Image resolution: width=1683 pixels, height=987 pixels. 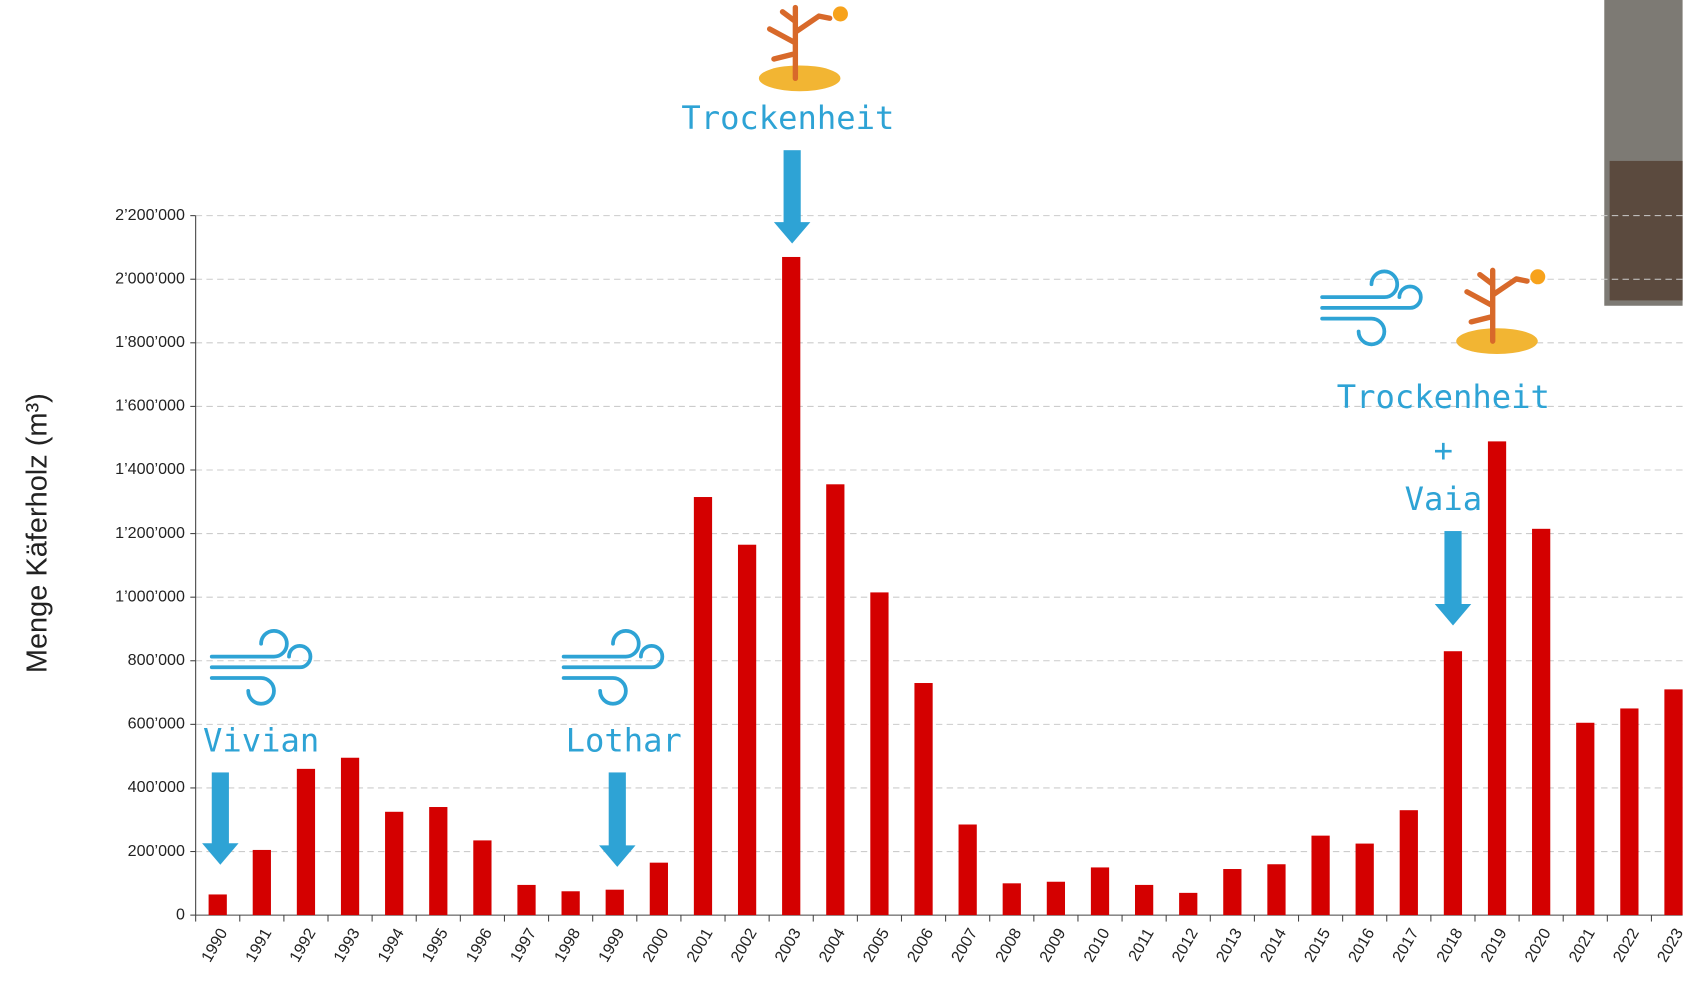 What do you see at coordinates (480, 945) in the screenshot?
I see `x-tick-label: 1996` at bounding box center [480, 945].